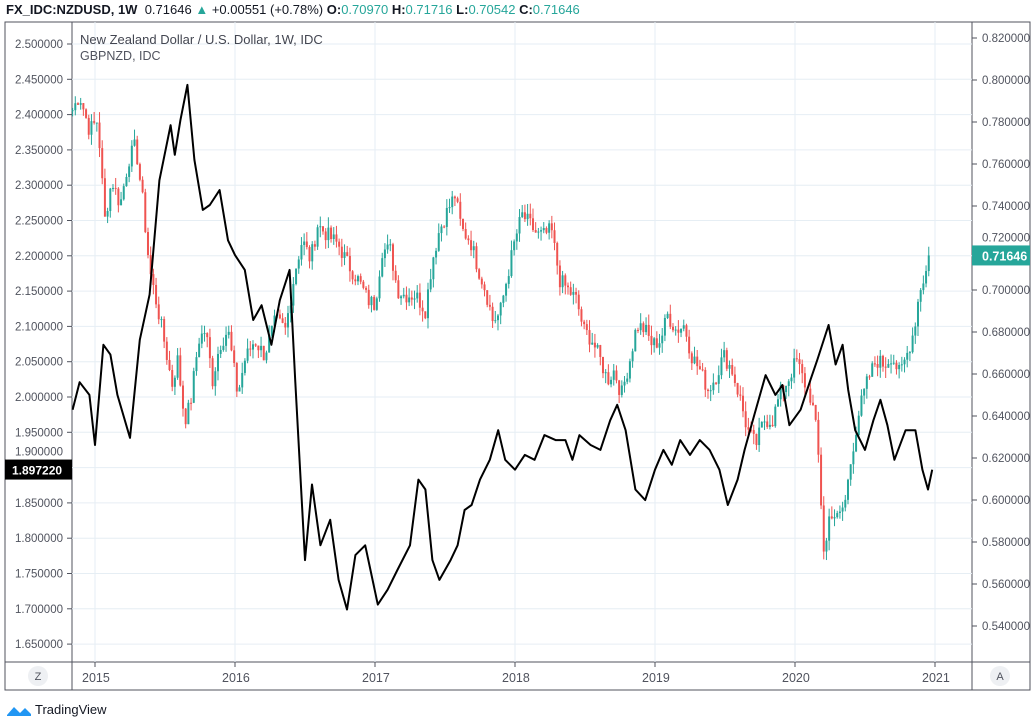 Image resolution: width=1036 pixels, height=721 pixels. I want to click on z-scale-button: Z, so click(38, 676).